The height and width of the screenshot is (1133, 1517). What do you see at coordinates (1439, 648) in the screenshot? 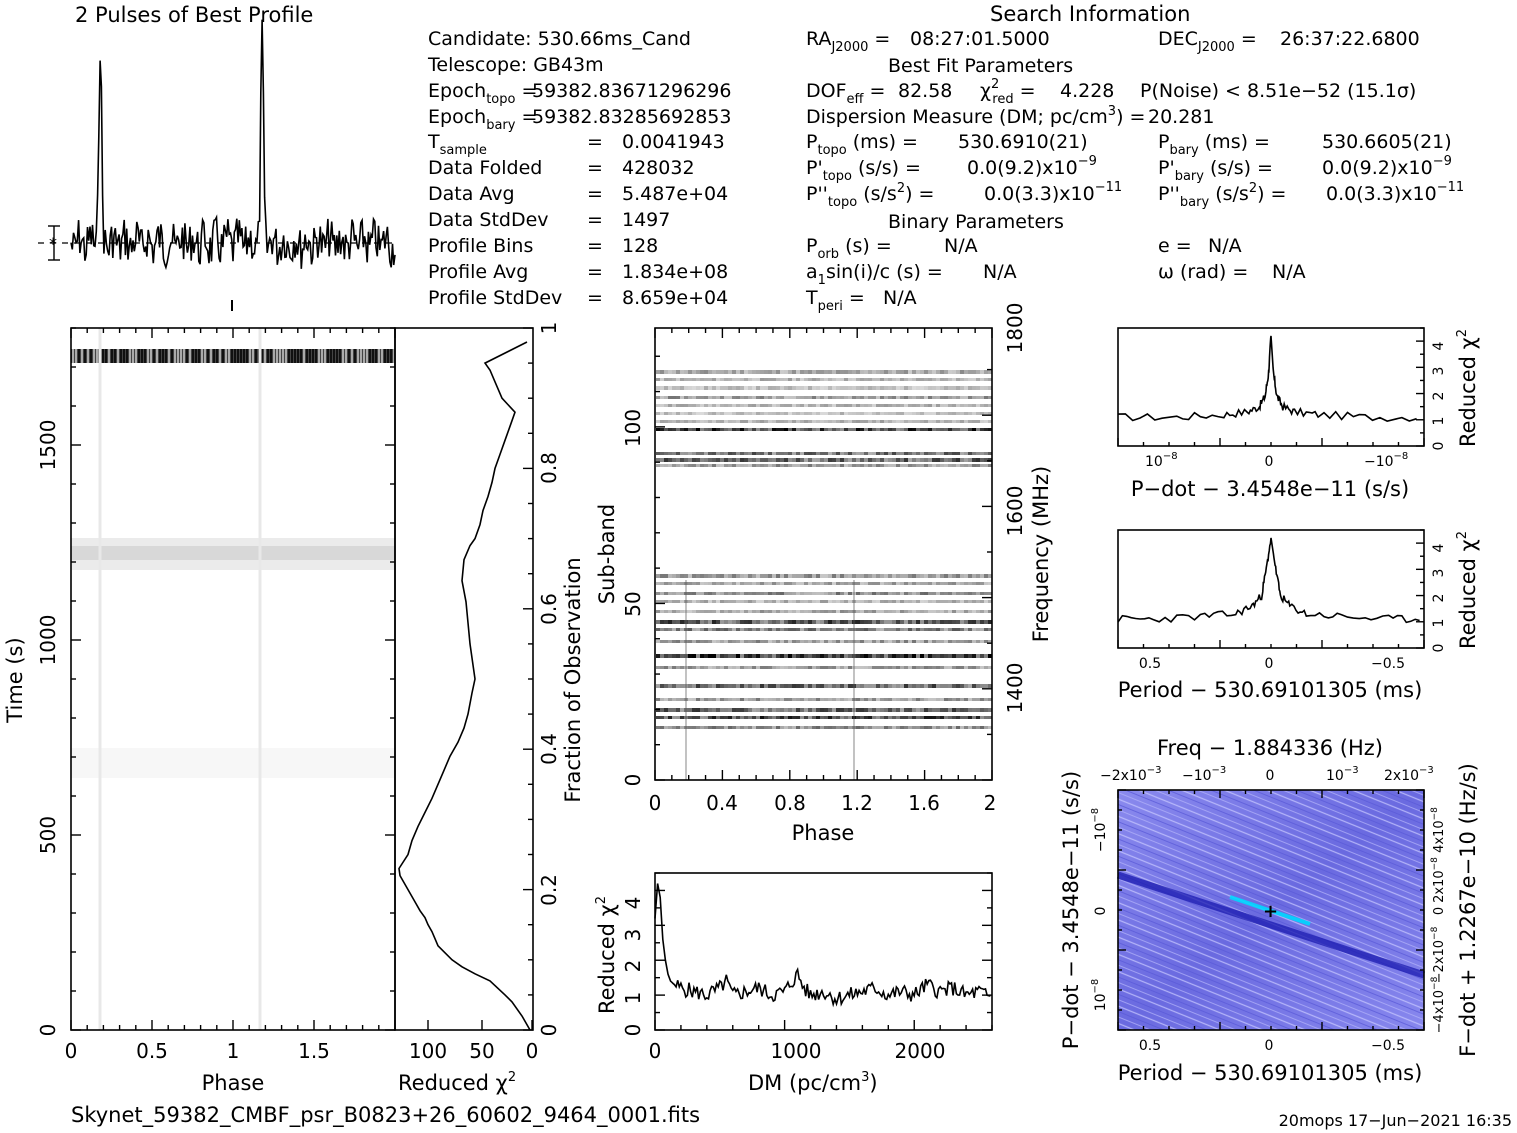
I see `pe-ytick-0: 0` at bounding box center [1439, 648].